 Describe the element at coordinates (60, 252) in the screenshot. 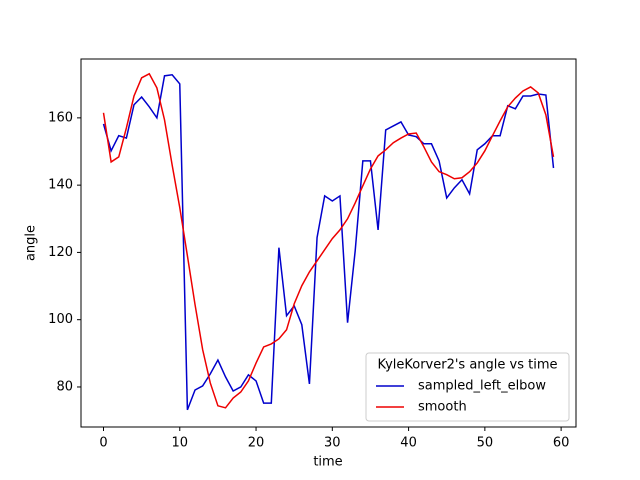

I see `y-tick-label: 120` at that location.